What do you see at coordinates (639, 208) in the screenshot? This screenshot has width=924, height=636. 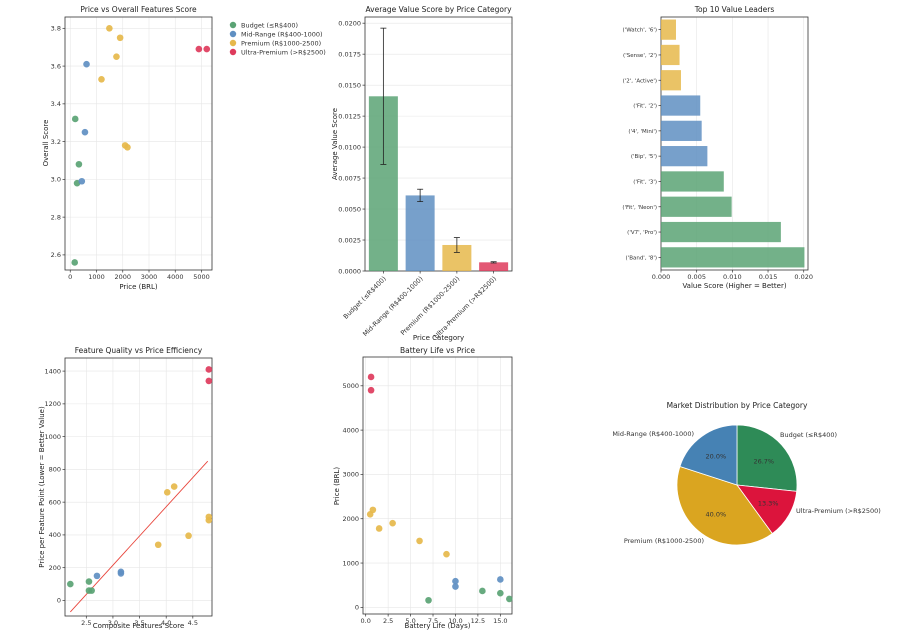 I see `y-tick-label: ('Fit', 'Neon')` at bounding box center [639, 208].